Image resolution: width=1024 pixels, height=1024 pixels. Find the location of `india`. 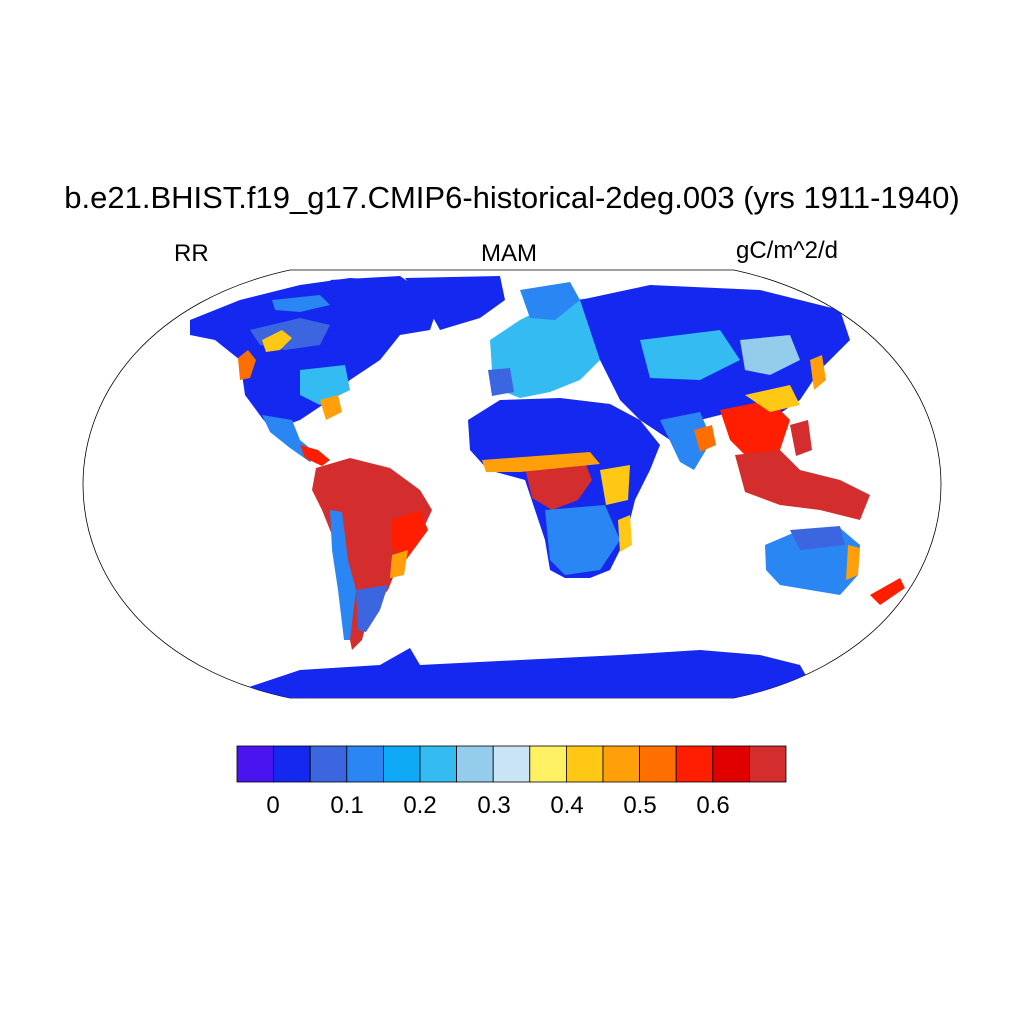

india is located at coordinates (686, 441).